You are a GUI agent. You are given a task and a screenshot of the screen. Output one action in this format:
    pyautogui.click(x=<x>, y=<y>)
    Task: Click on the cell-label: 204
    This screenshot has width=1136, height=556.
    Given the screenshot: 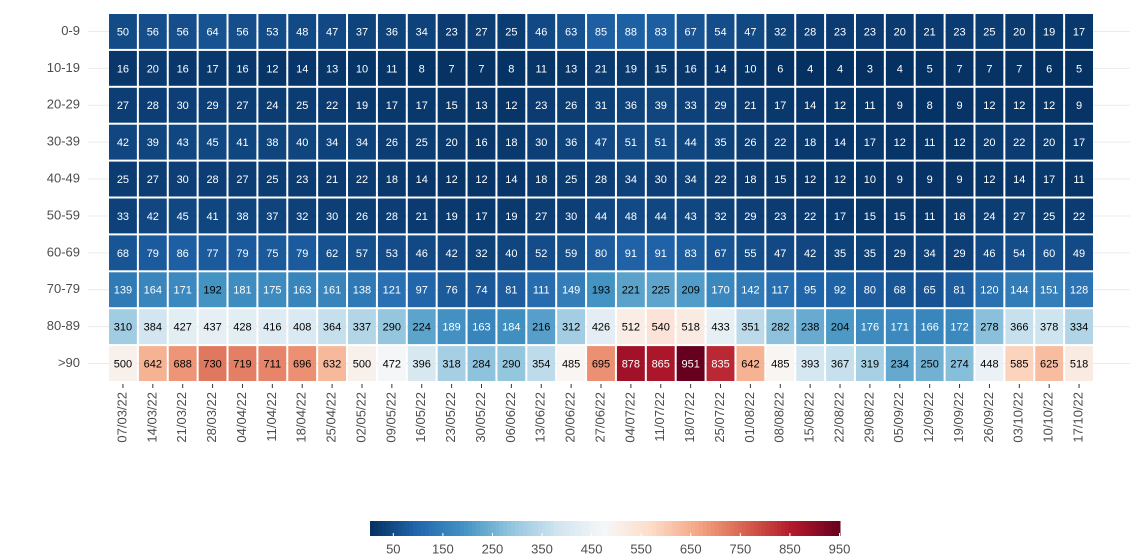 What is the action you would take?
    pyautogui.click(x=840, y=328)
    